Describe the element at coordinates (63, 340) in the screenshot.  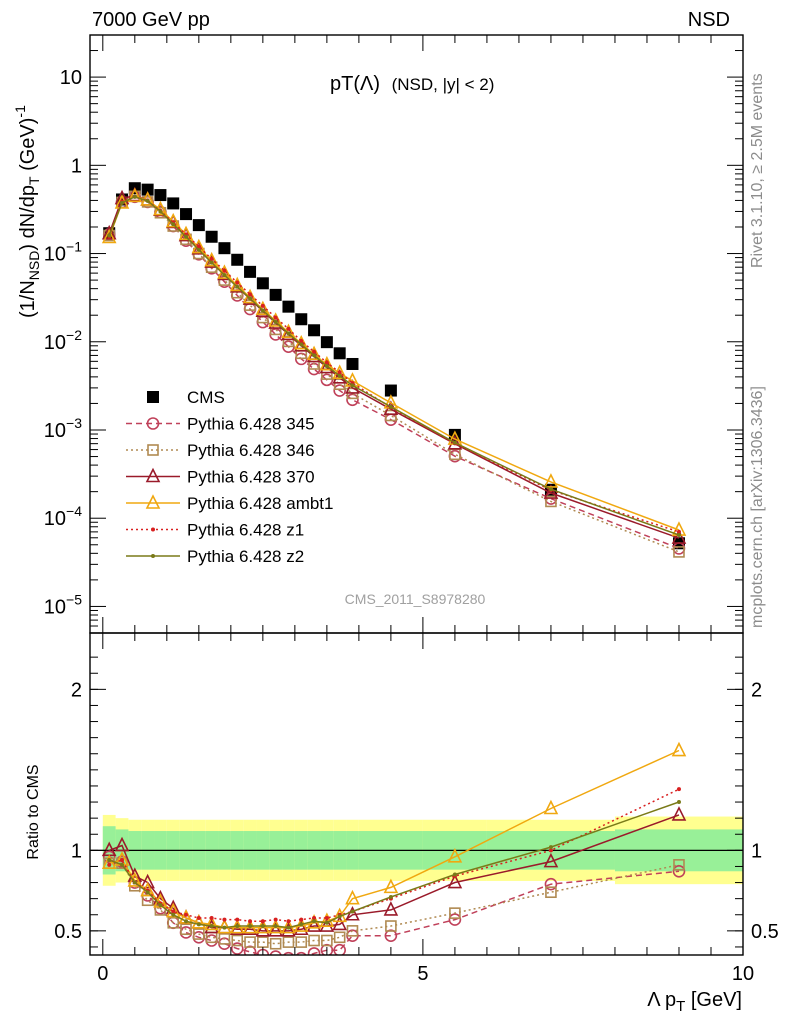
I see `y-tick-label: 10⁻²` at that location.